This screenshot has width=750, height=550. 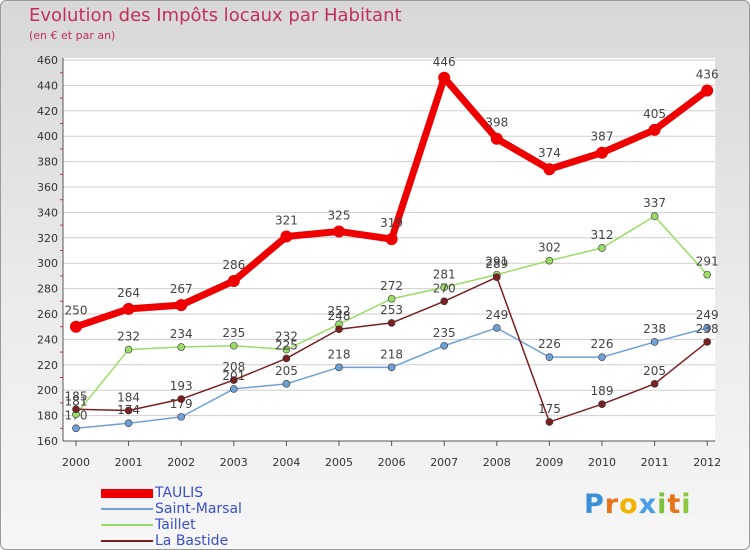 What do you see at coordinates (496, 123) in the screenshot?
I see `data-label-taulis: 398` at bounding box center [496, 123].